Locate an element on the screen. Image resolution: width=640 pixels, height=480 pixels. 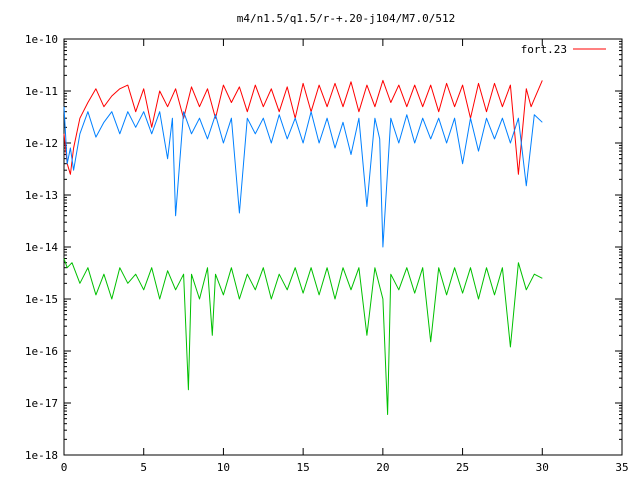
x-tick-label: 20 is located at coordinates (382, 467).